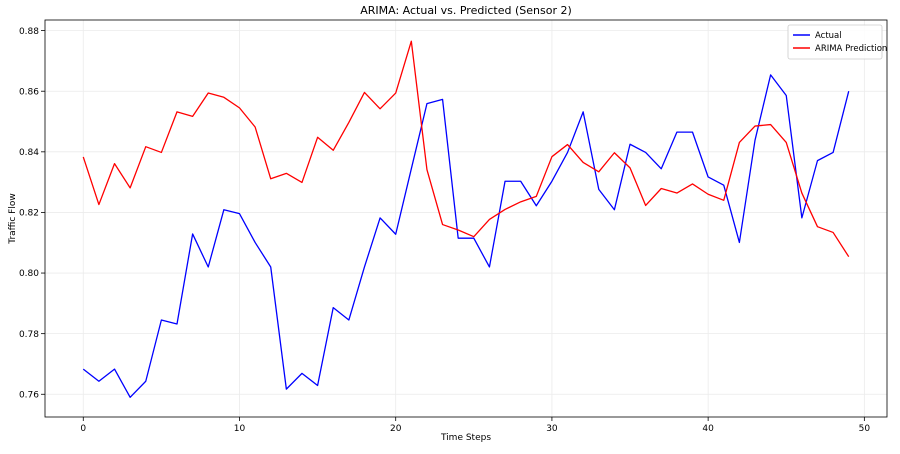 The height and width of the screenshot is (454, 900). I want to click on y-tick-label: 0.78, so click(29, 335).